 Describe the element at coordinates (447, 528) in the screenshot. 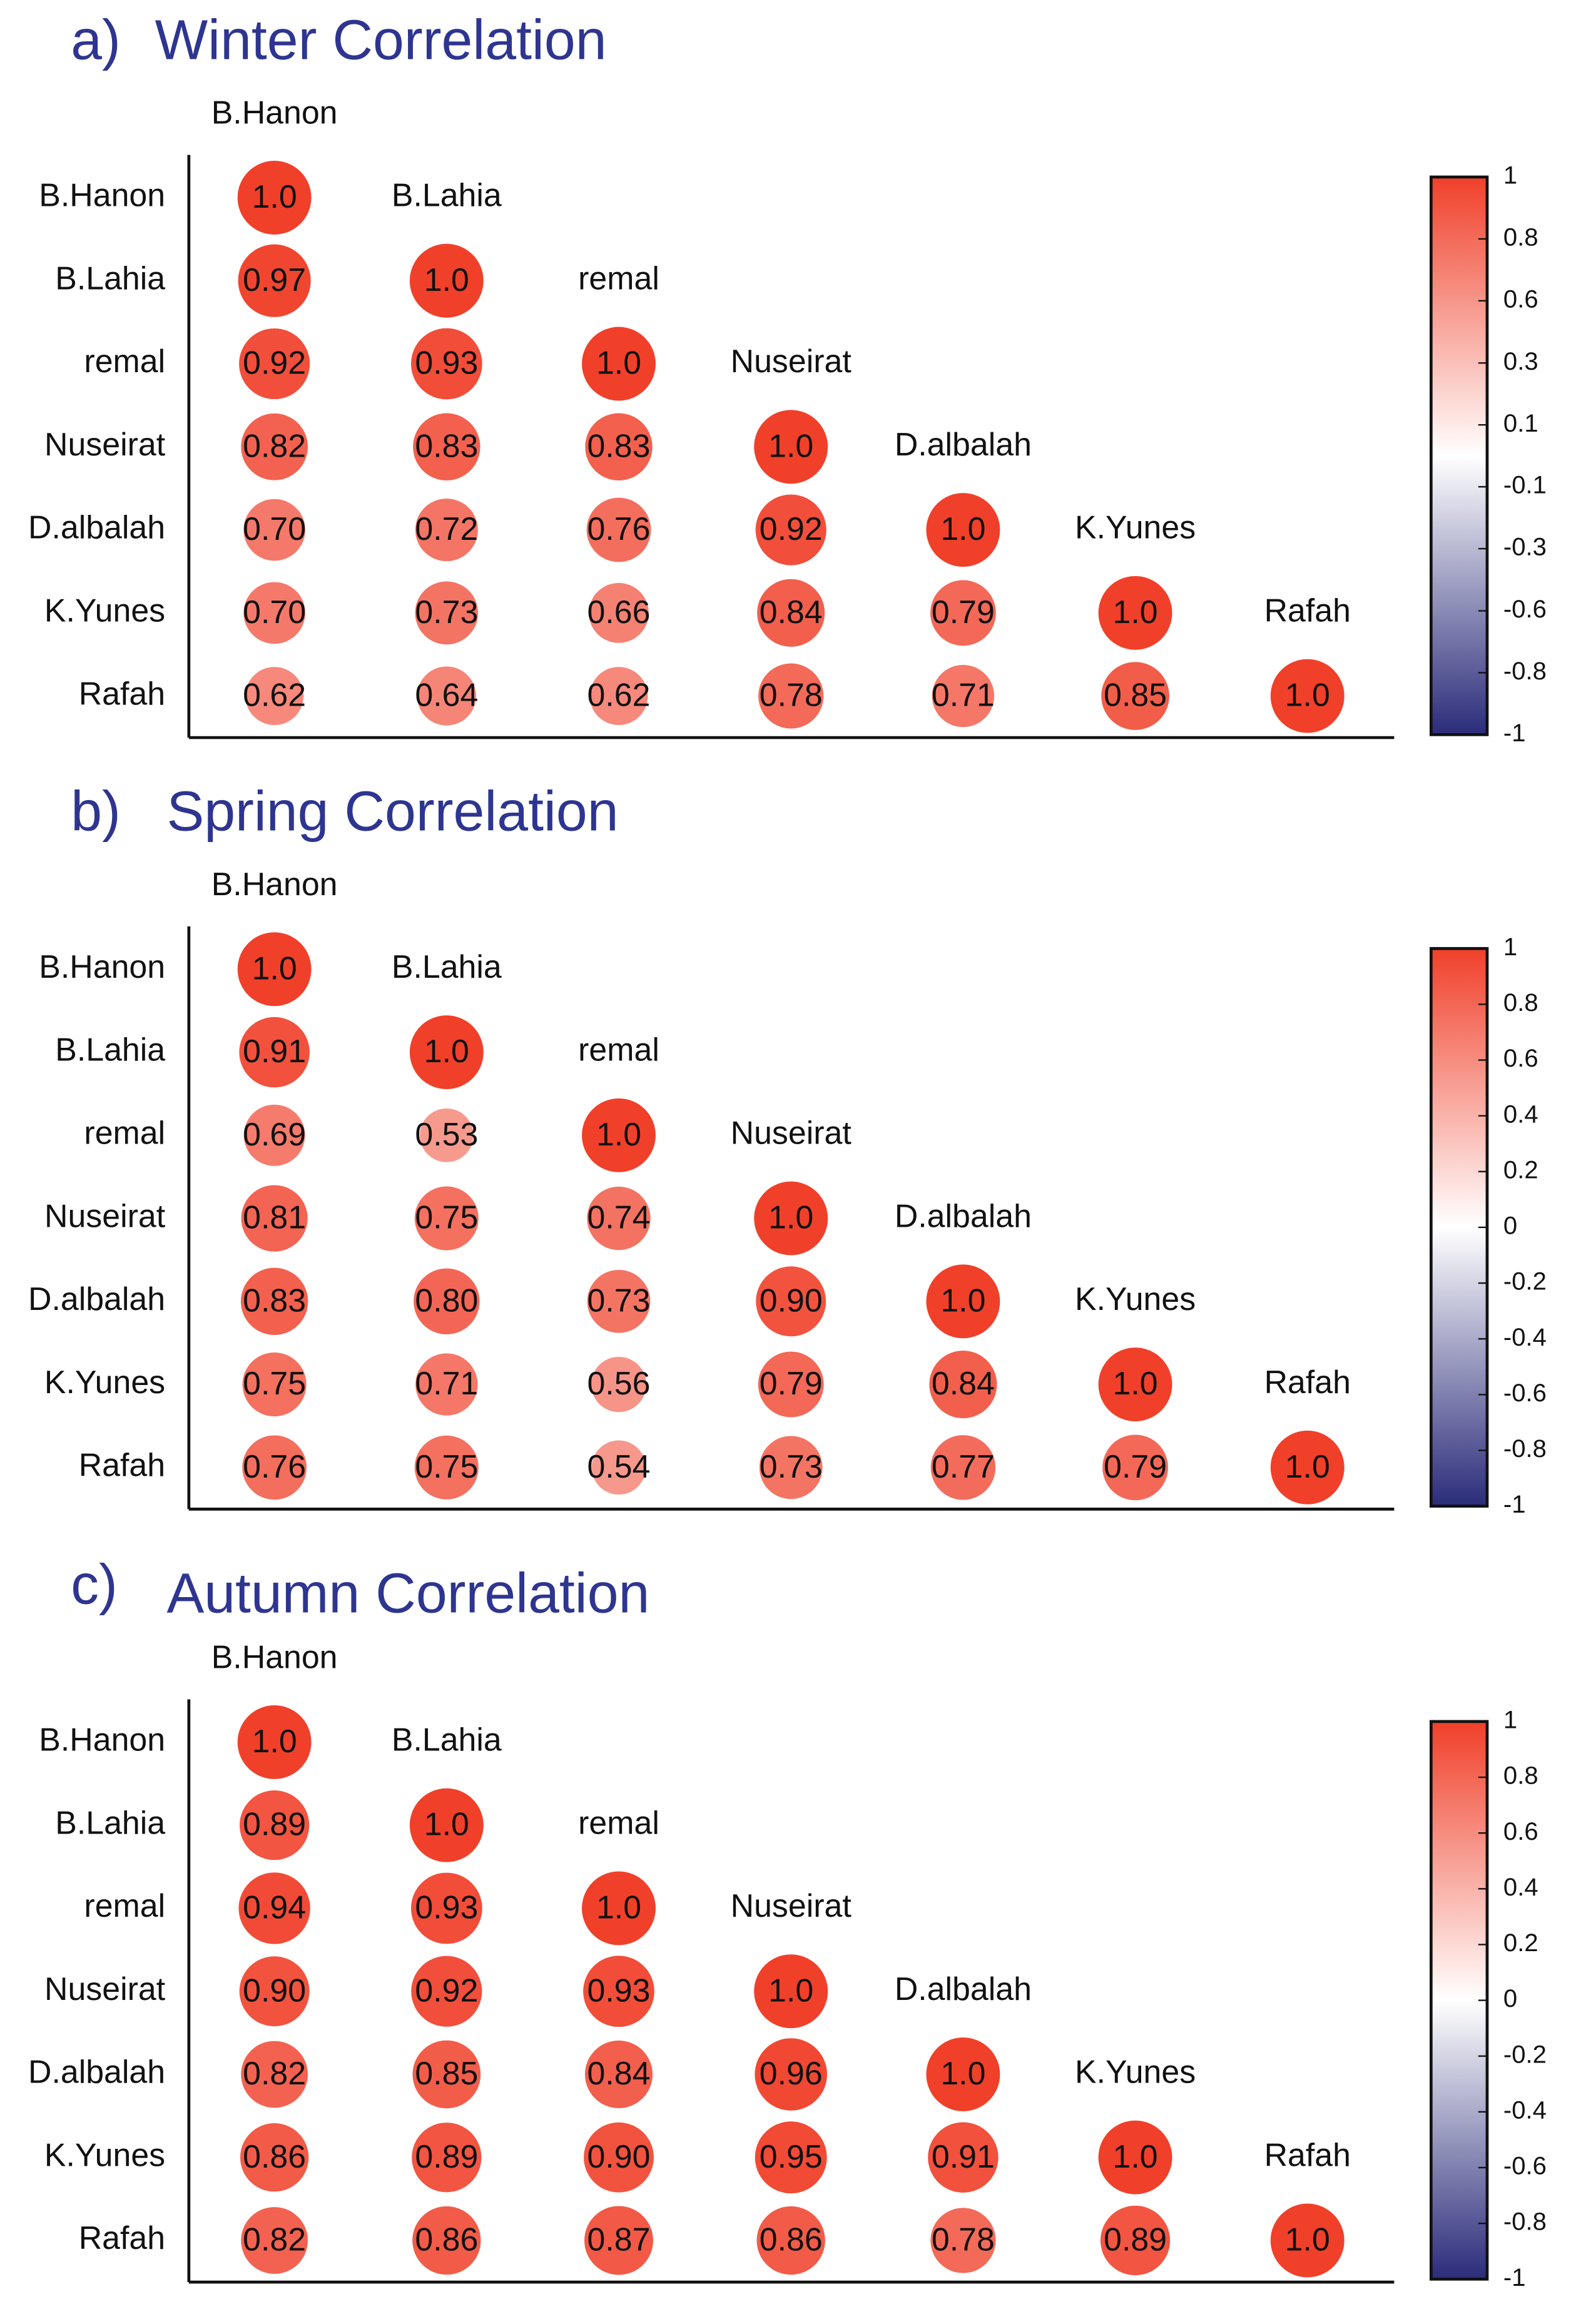

I see `cell-label: 0.72` at that location.